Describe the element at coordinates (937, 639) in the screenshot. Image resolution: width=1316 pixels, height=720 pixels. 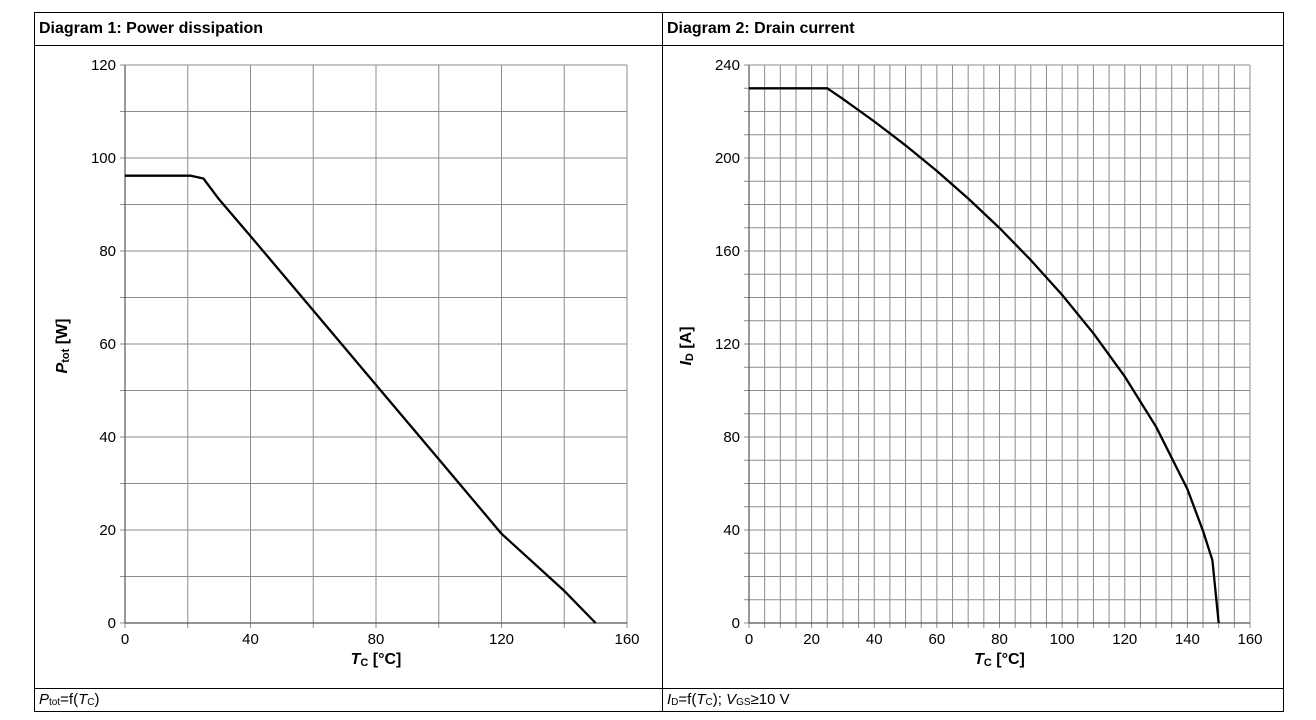
I see `x-tick-label: 60` at that location.